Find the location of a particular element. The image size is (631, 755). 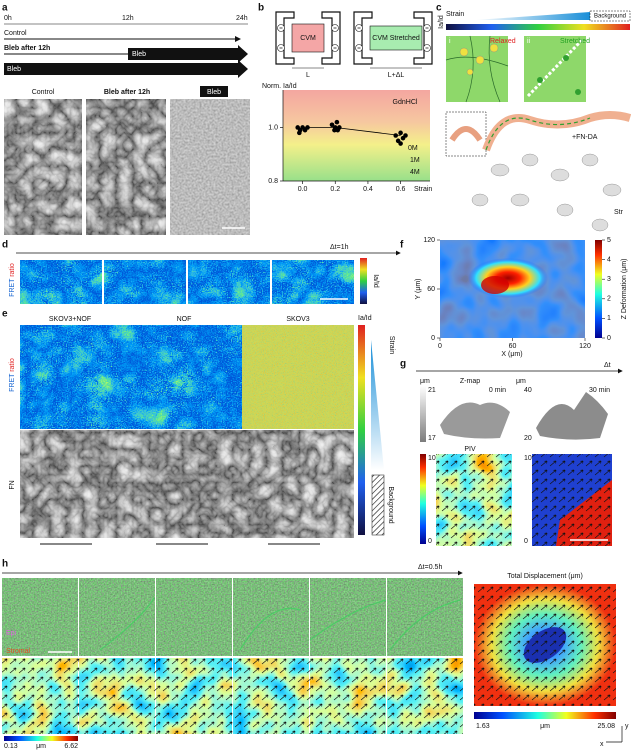

ratio-label: Ia/Id is located at coordinates (441, 22).